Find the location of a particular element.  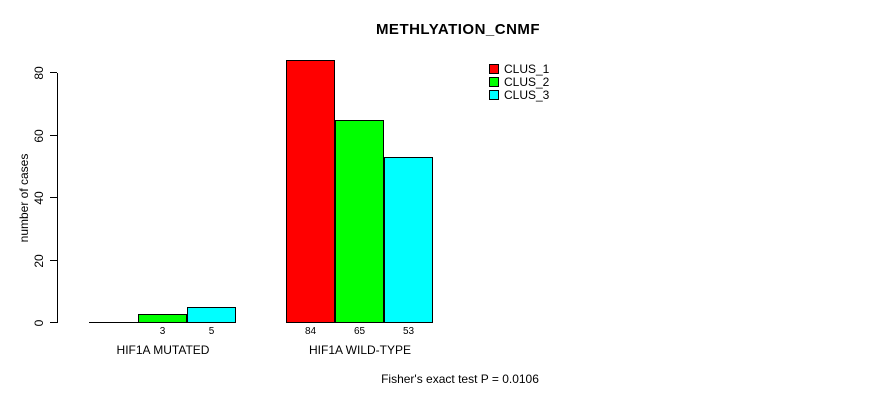

chart-title: METHLYATION_CNMF is located at coordinates (458, 29).